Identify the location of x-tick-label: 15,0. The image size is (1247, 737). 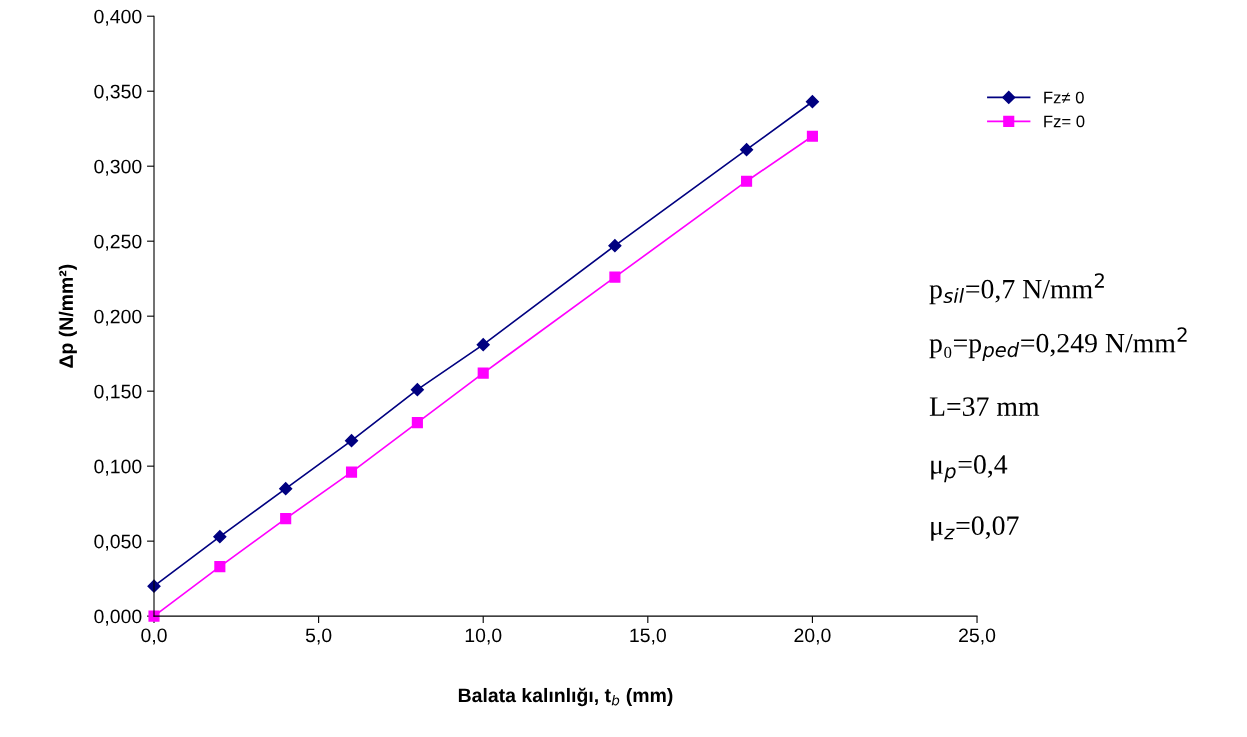
(648, 636).